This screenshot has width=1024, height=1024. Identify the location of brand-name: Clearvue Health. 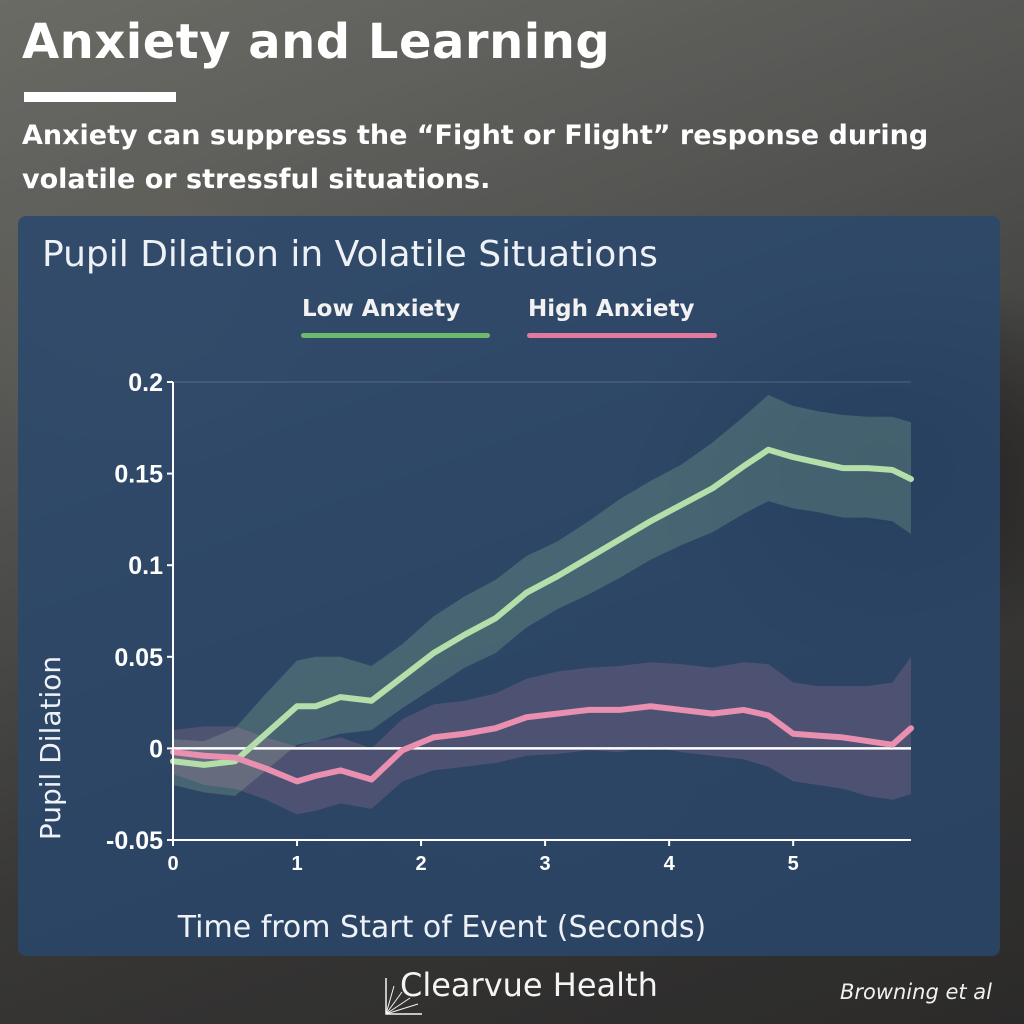
(529, 985).